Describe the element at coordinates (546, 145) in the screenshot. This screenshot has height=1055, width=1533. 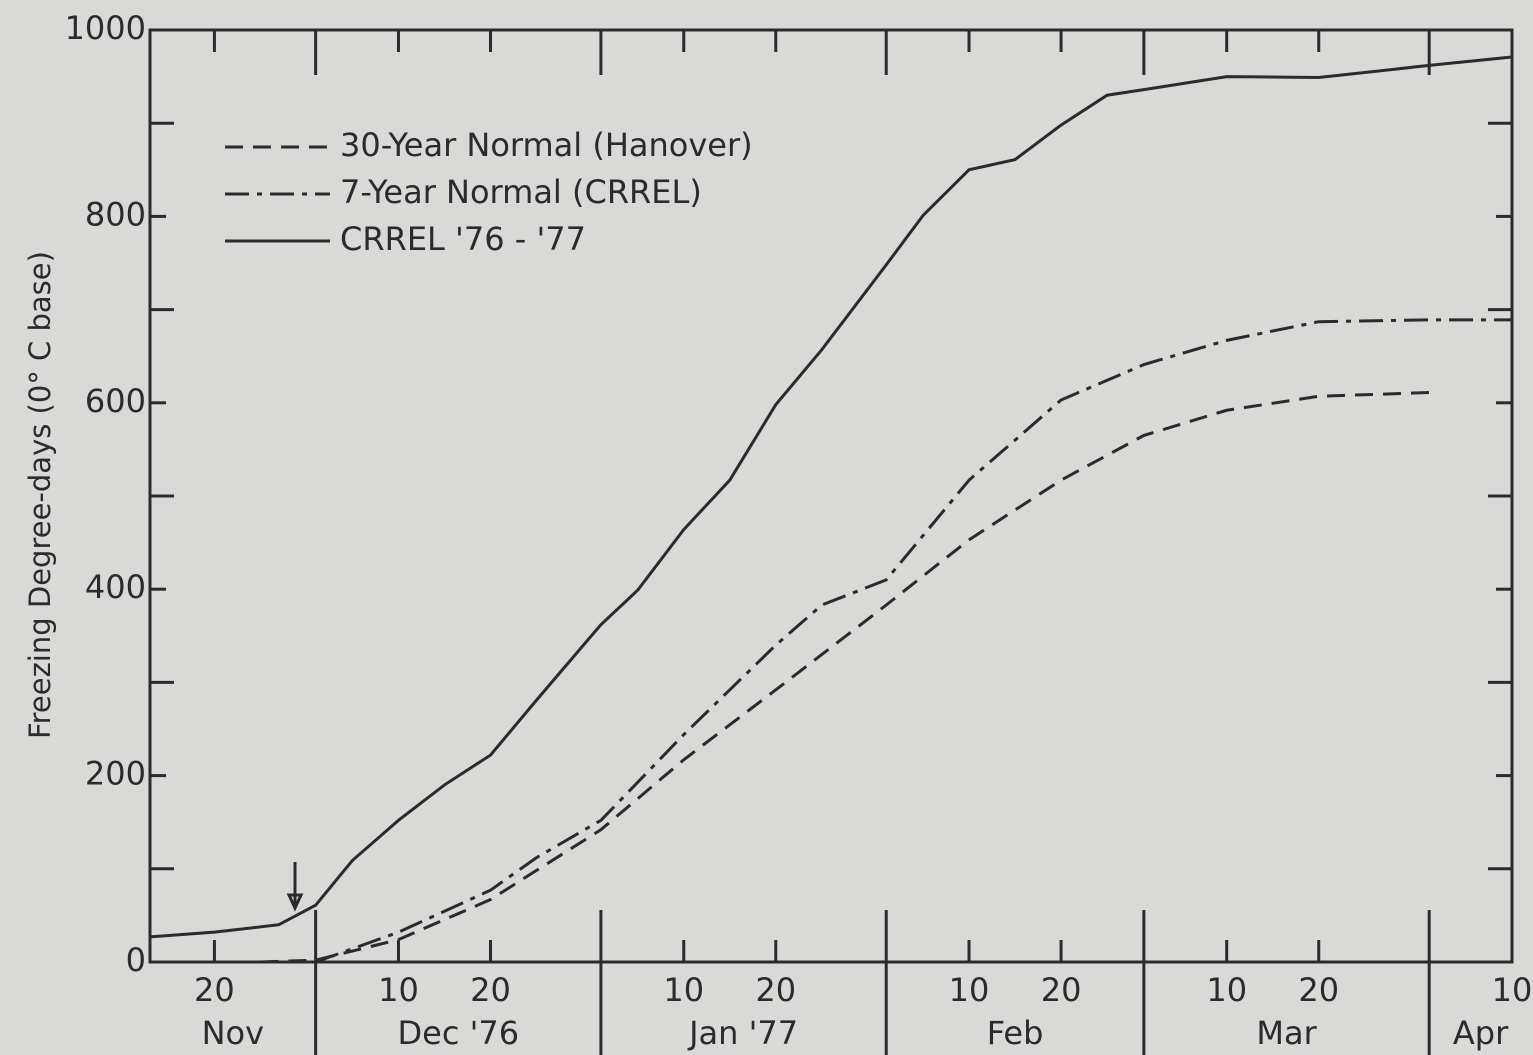
I see `legend-label: 30-Year Normal (Hanover)` at that location.